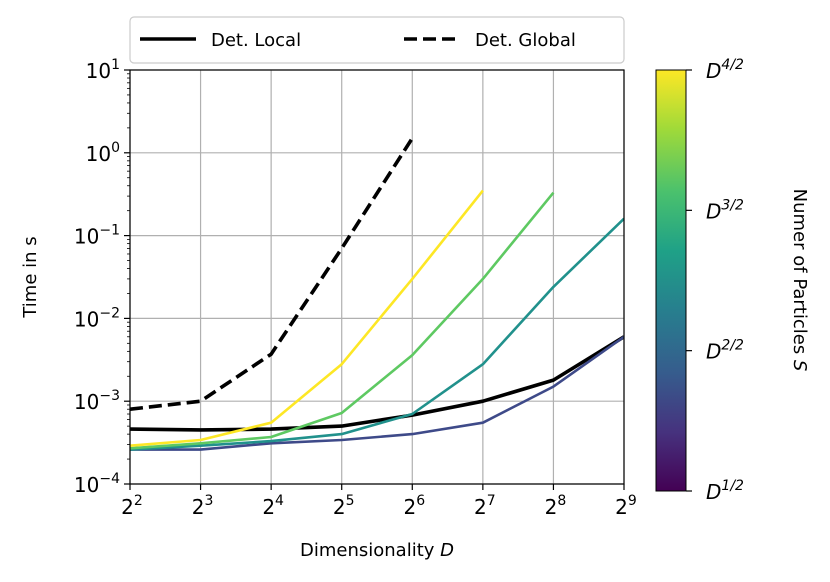  Describe the element at coordinates (97, 401) in the screenshot. I see `y-tick-label: 10−3` at that location.